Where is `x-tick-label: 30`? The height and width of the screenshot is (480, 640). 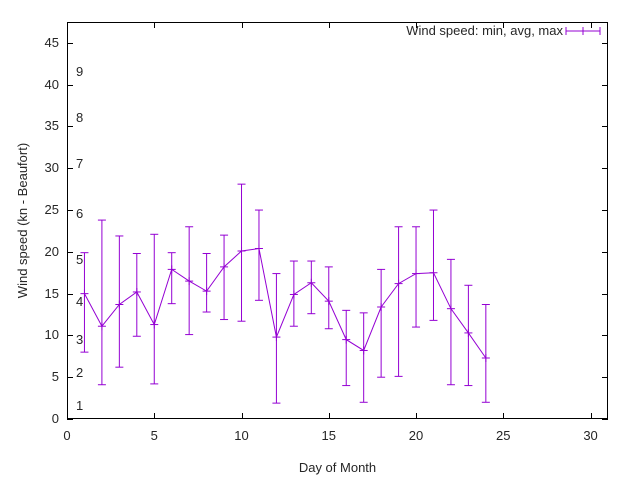 x-tick-label: 30 is located at coordinates (590, 435).